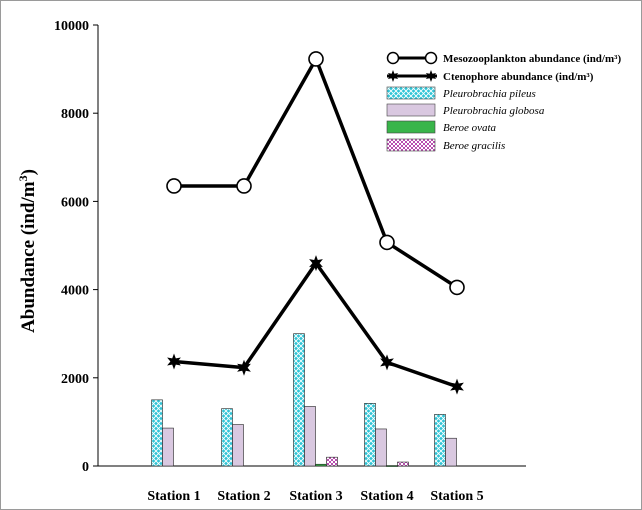 Image resolution: width=642 pixels, height=510 pixels. I want to click on legend-label: Pleurobrachia pileus, so click(489, 94).